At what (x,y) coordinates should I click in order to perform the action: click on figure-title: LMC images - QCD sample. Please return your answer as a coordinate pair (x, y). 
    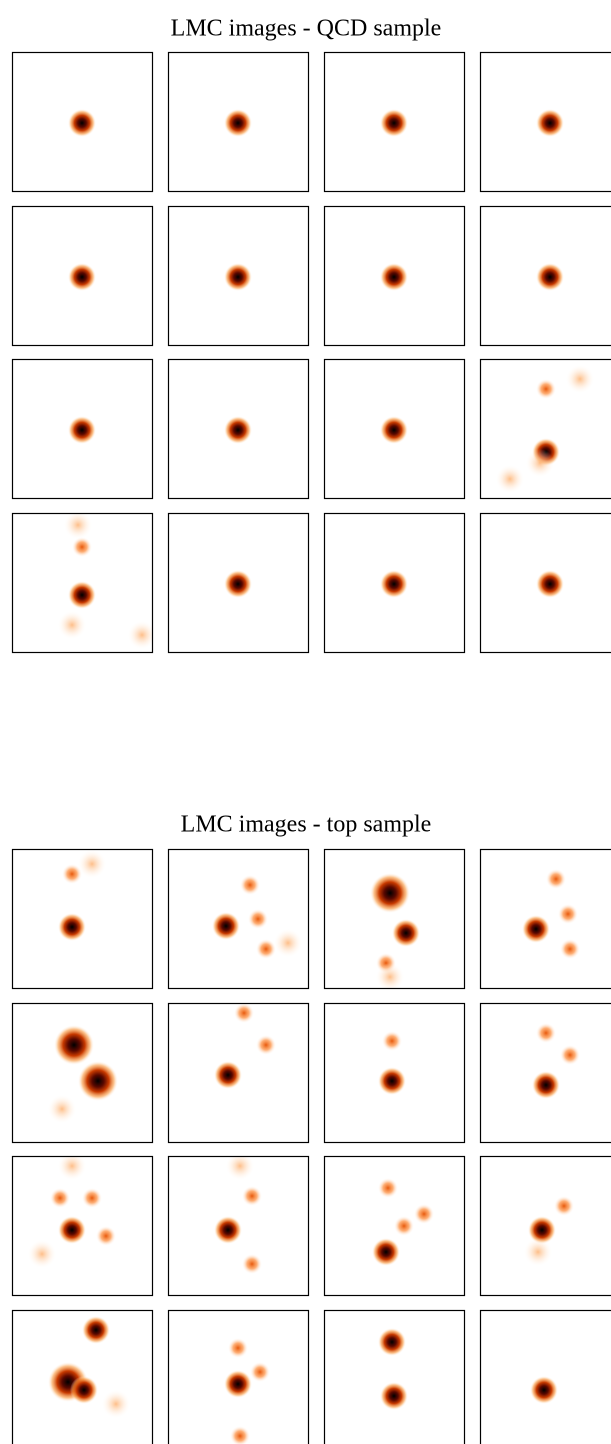
    Looking at the image, I should click on (306, 29).